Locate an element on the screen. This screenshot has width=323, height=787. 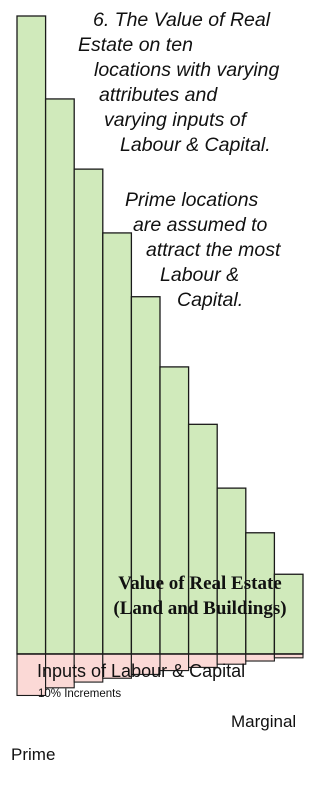
marginal-label: Marginal is located at coordinates (264, 721).